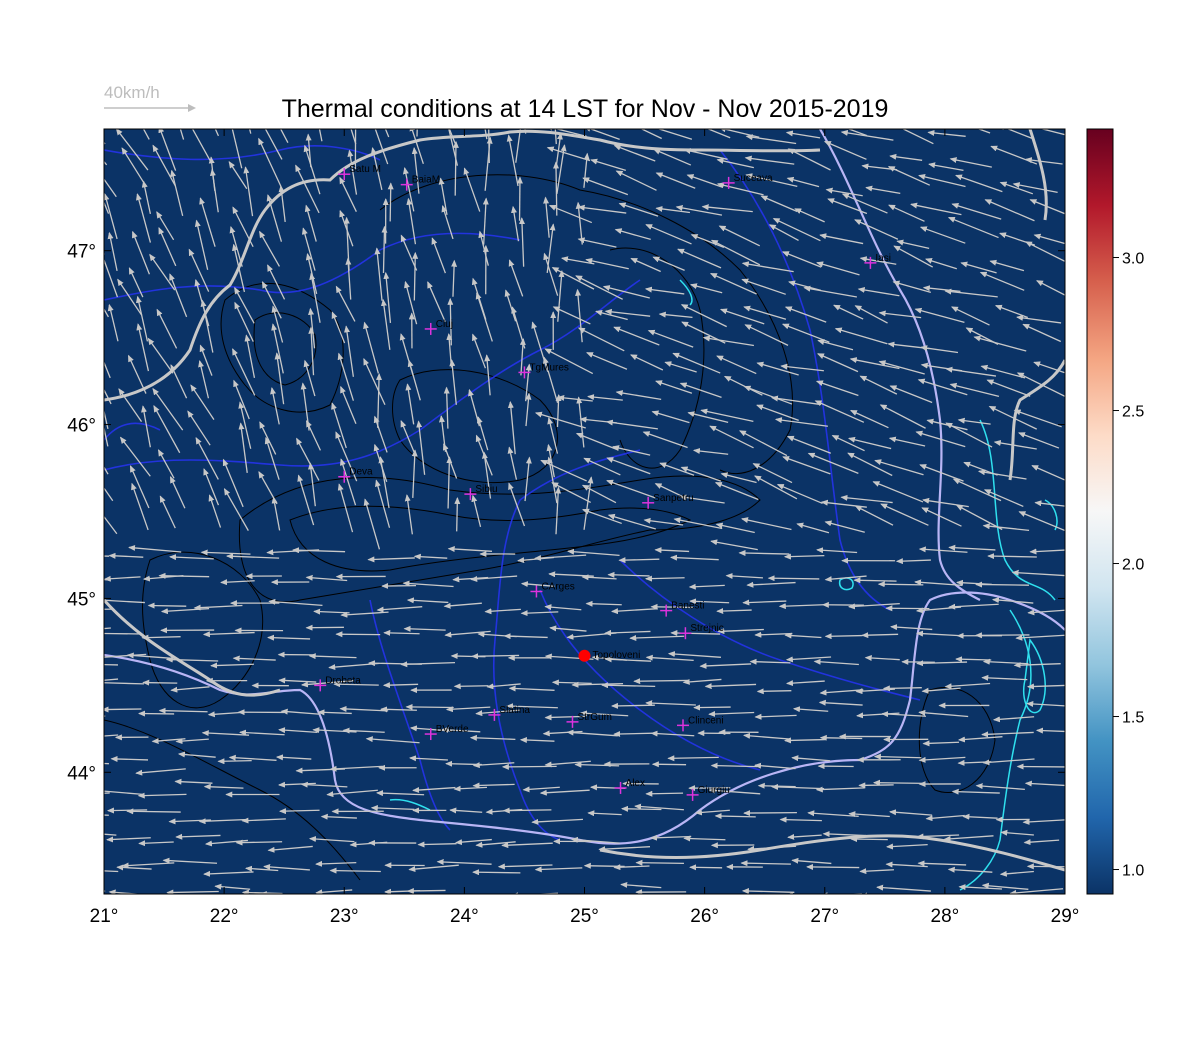  Describe the element at coordinates (706, 628) in the screenshot. I see `station-label: Strejnic` at that location.